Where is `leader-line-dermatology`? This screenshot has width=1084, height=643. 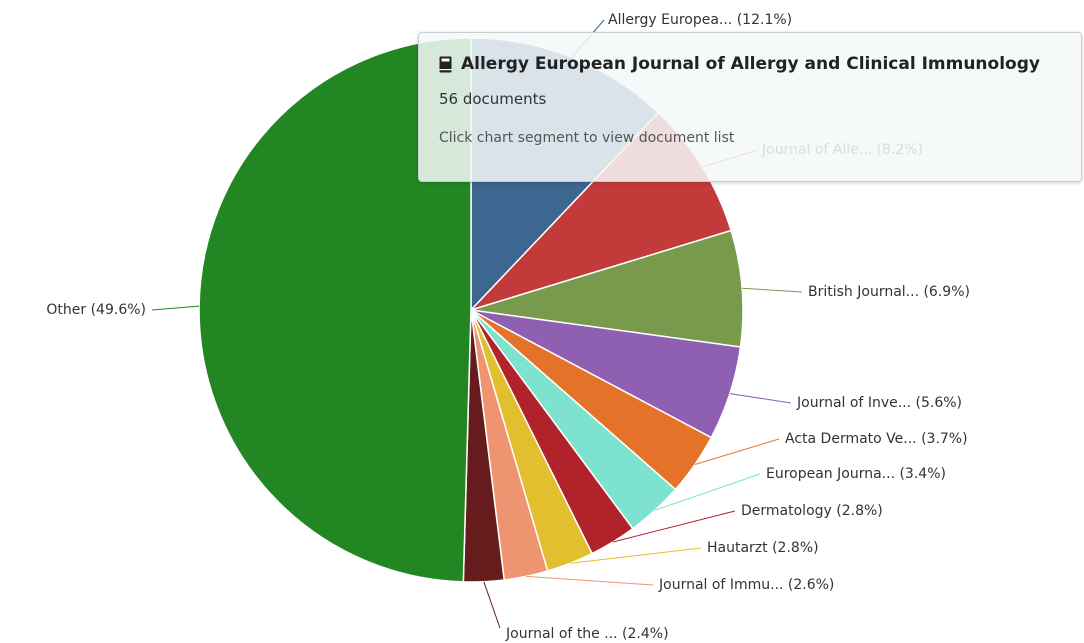
leader-line-dermatology is located at coordinates (674, 526).